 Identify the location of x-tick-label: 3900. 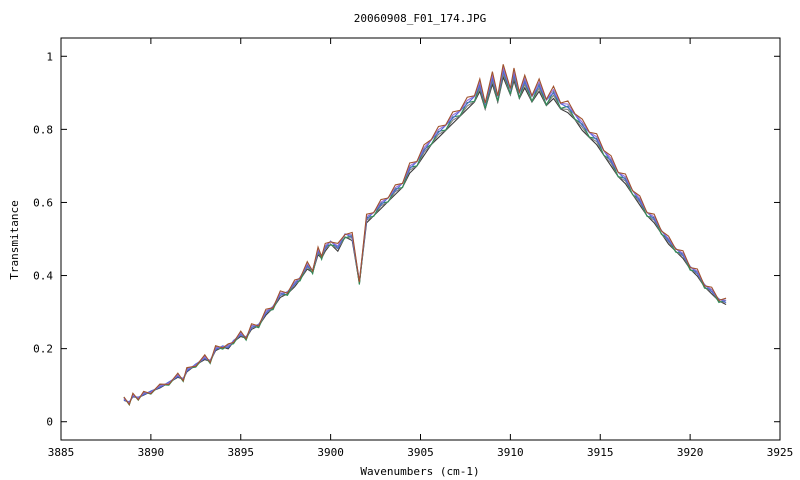
(330, 452).